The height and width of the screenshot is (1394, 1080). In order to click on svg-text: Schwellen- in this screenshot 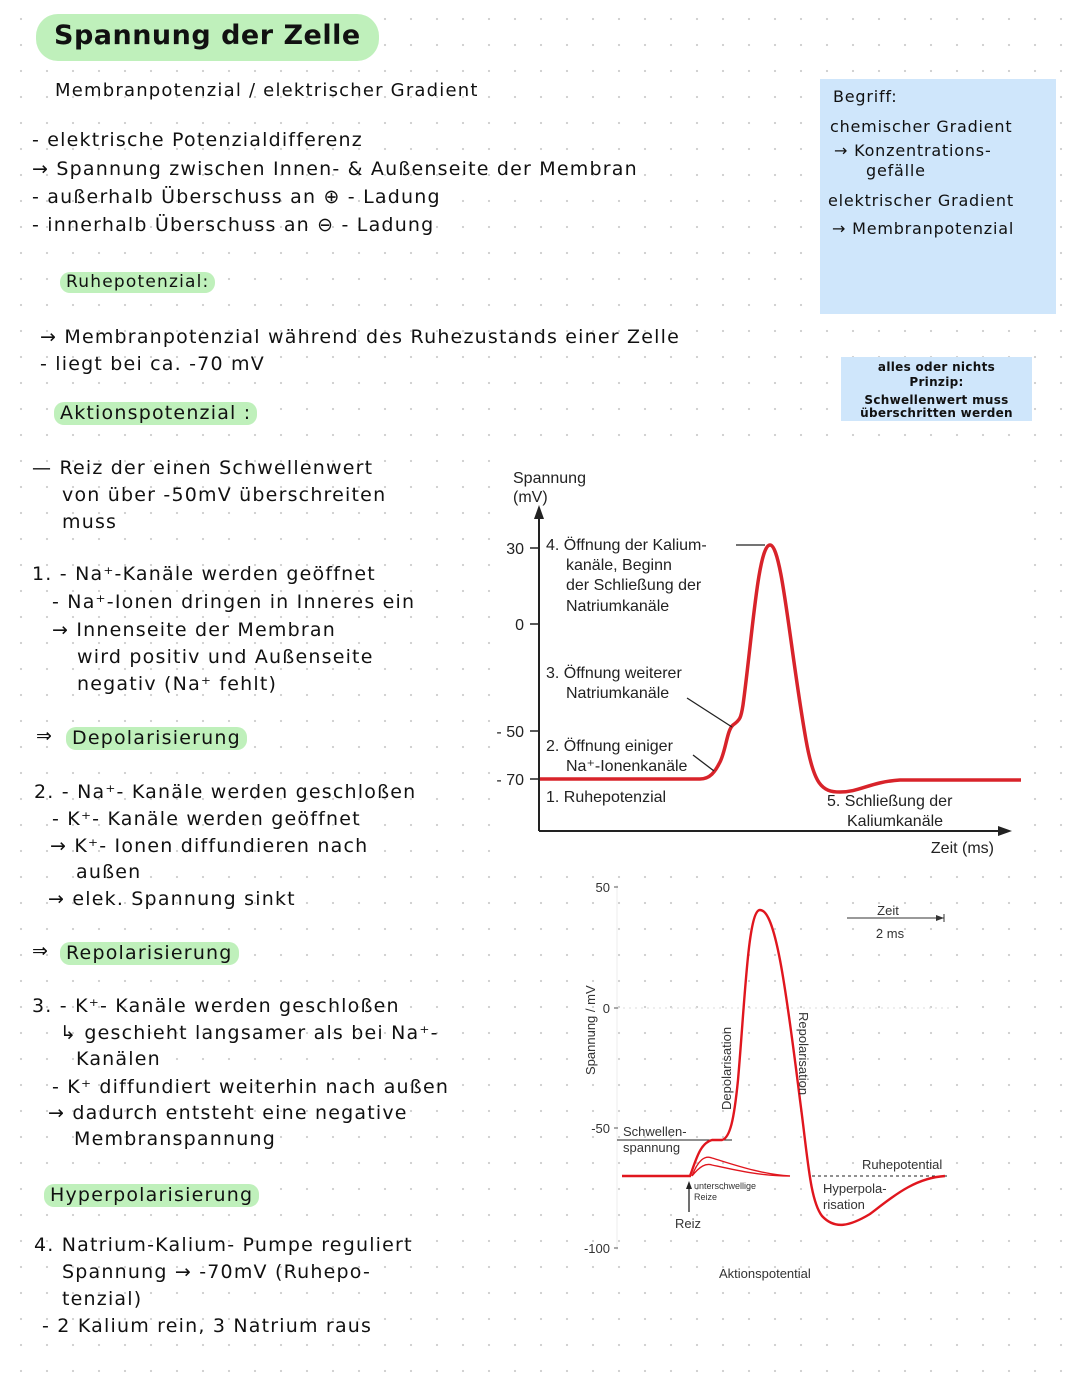, I will do `click(655, 1131)`.